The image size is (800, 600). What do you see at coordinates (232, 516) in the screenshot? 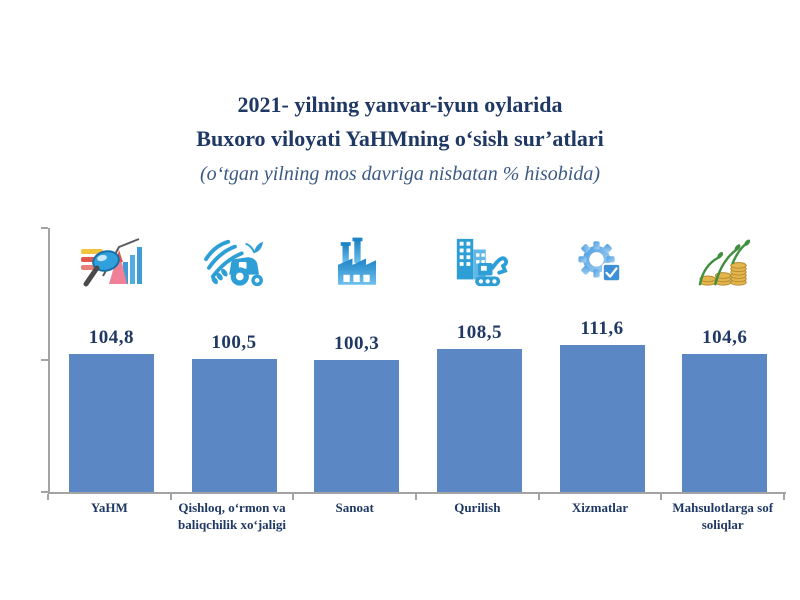
I see `category-label-qishloq: Qishloq, o‘rmon va baliqchilik xo‘jaligi` at bounding box center [232, 516].